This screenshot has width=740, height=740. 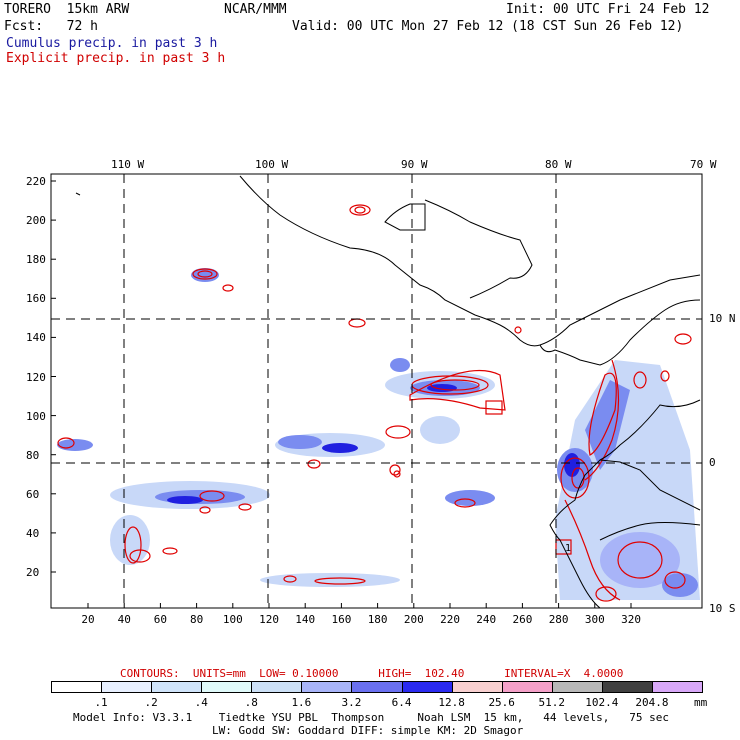 I want to click on colorbar-level-label: 25.6, so click(x=501, y=702).